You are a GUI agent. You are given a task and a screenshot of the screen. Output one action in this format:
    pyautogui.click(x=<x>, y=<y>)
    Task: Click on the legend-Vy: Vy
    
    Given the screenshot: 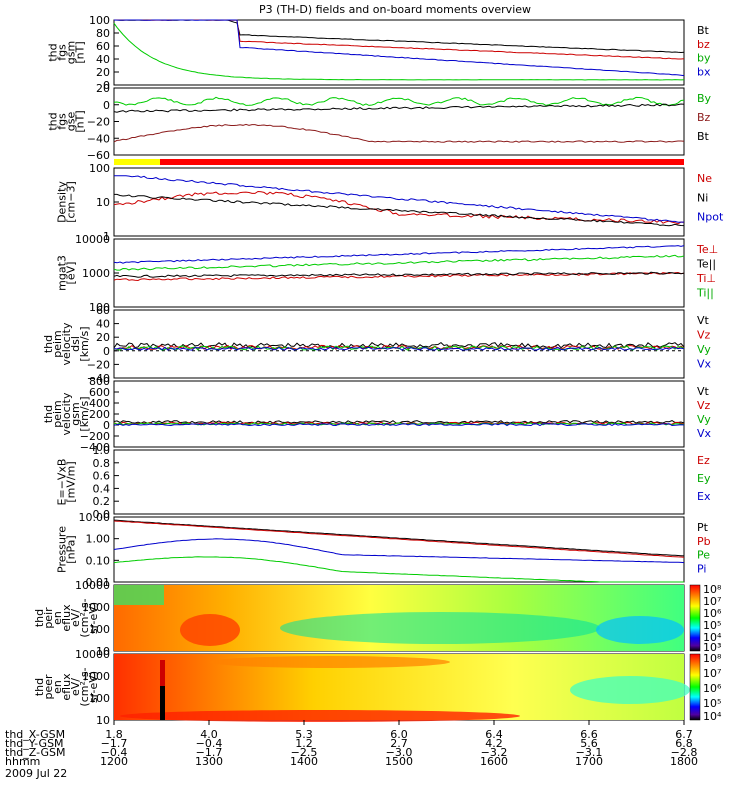 What is the action you would take?
    pyautogui.click(x=704, y=419)
    